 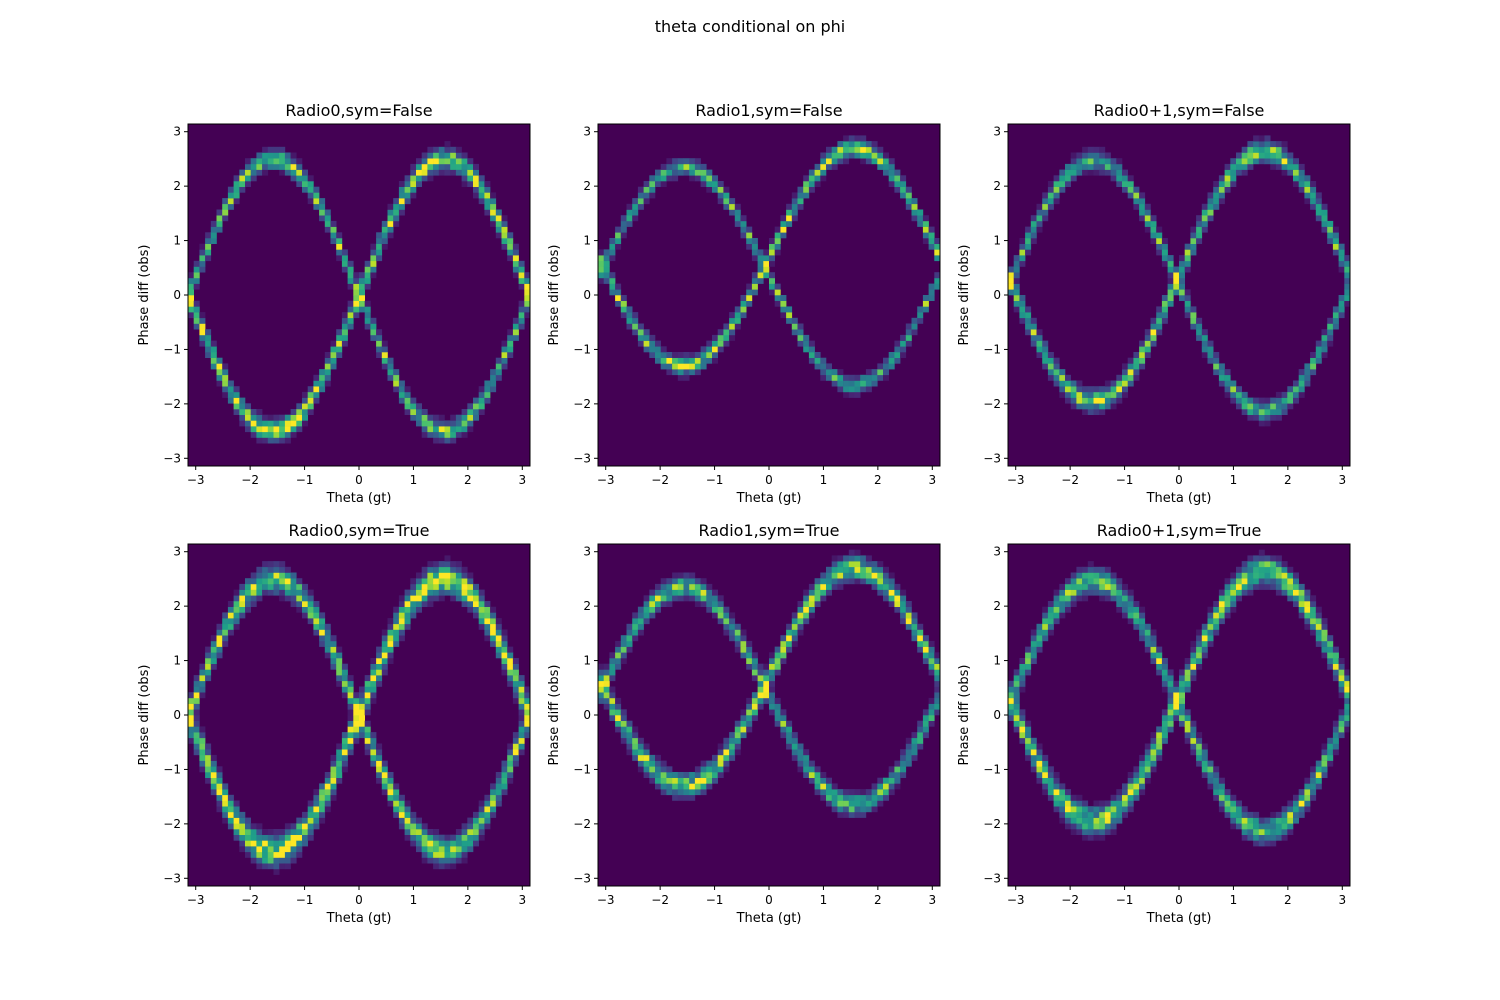 I want to click on y-tick-label: −3, so click(x=172, y=878).